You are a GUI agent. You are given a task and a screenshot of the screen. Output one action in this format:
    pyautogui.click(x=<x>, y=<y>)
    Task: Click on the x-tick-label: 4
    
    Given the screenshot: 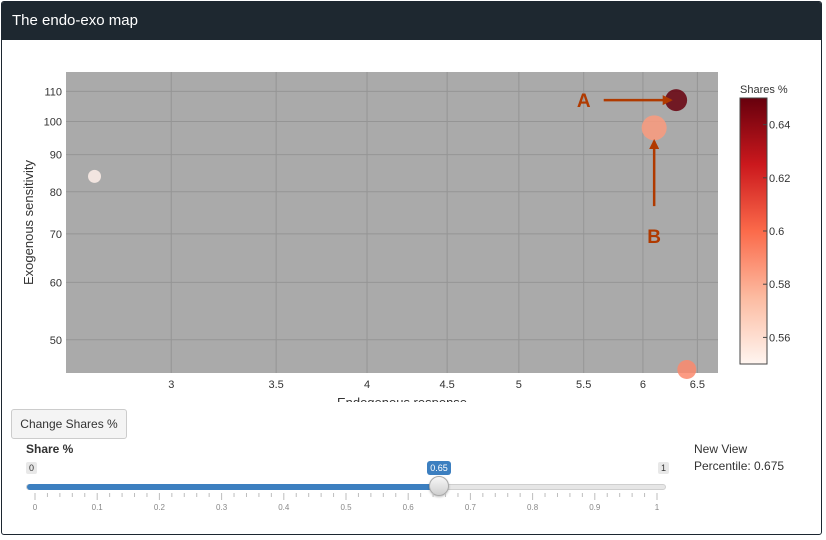 What is the action you would take?
    pyautogui.click(x=367, y=385)
    